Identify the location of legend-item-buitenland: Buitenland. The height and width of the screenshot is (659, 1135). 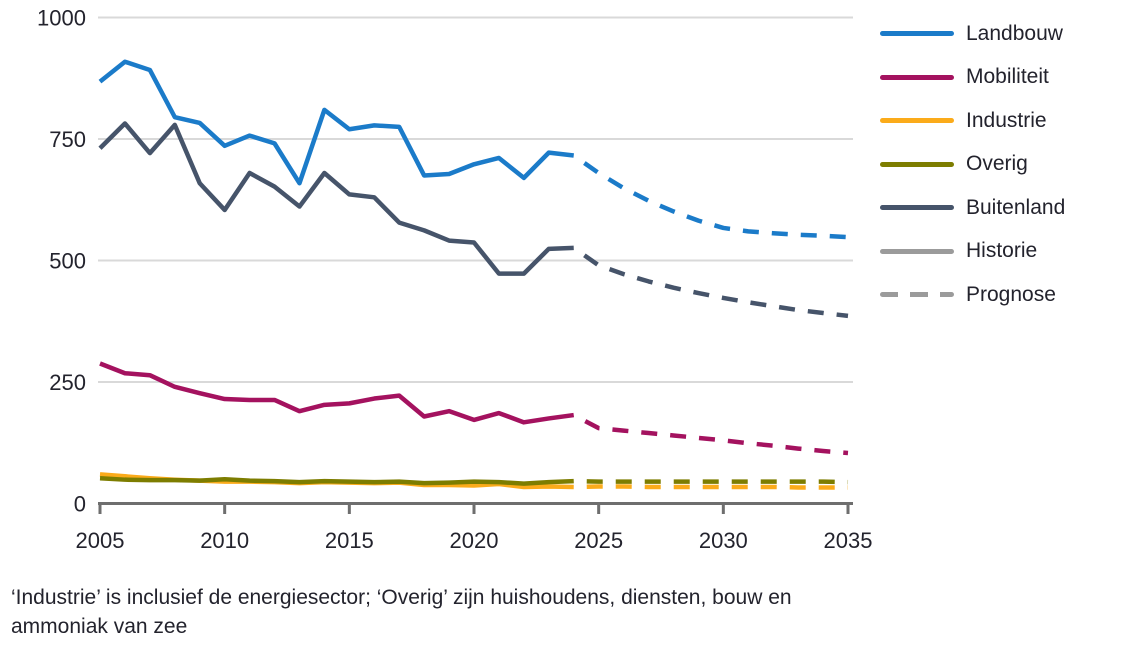
(972, 208).